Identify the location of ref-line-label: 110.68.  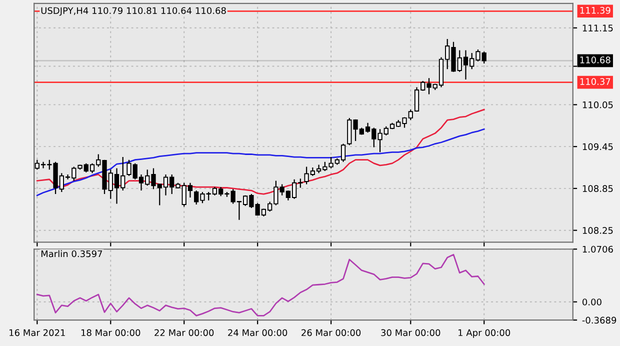
(595, 60).